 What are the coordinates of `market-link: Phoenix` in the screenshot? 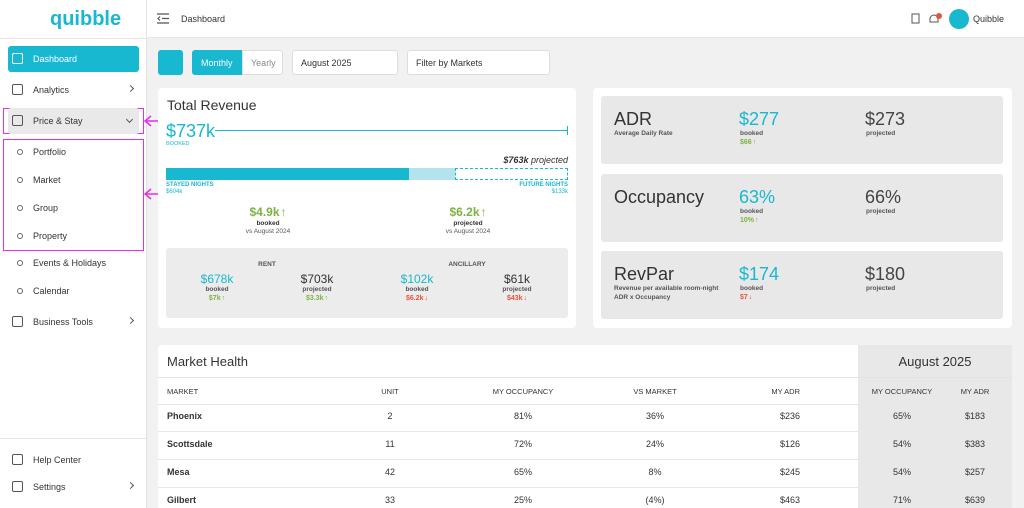 It's located at (185, 416).